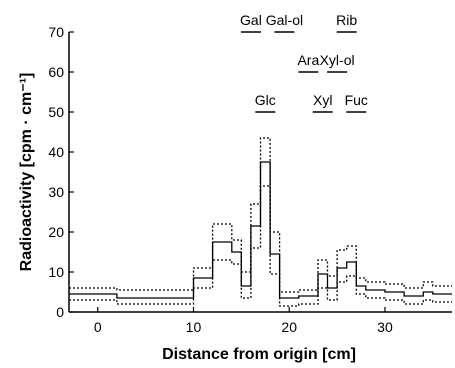 The image size is (455, 368). What do you see at coordinates (251, 20) in the screenshot?
I see `standard-label: Gal` at bounding box center [251, 20].